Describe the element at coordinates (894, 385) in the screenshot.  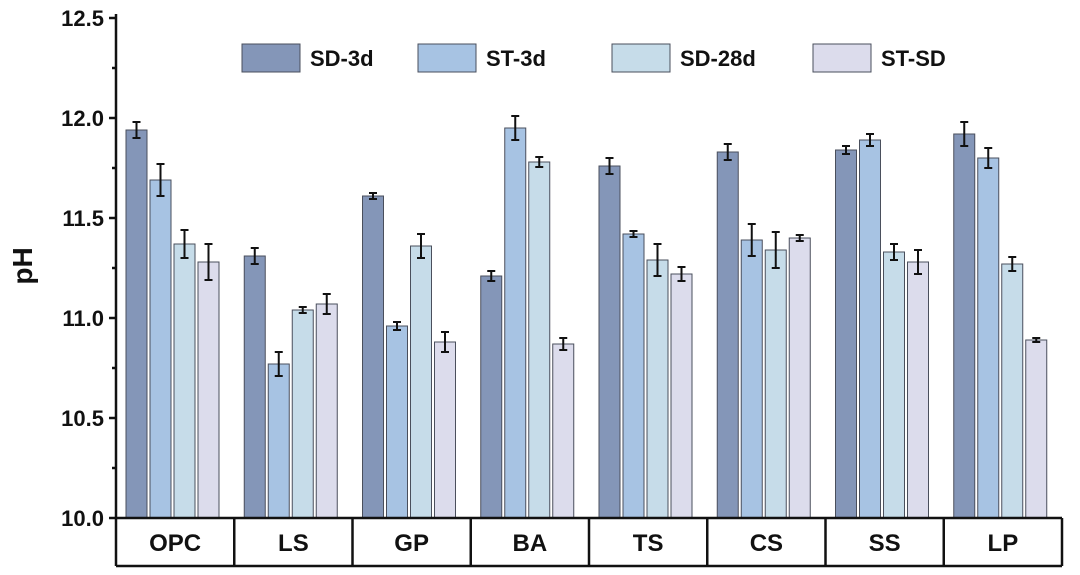
I see `bar-sd-28d-ss` at that location.